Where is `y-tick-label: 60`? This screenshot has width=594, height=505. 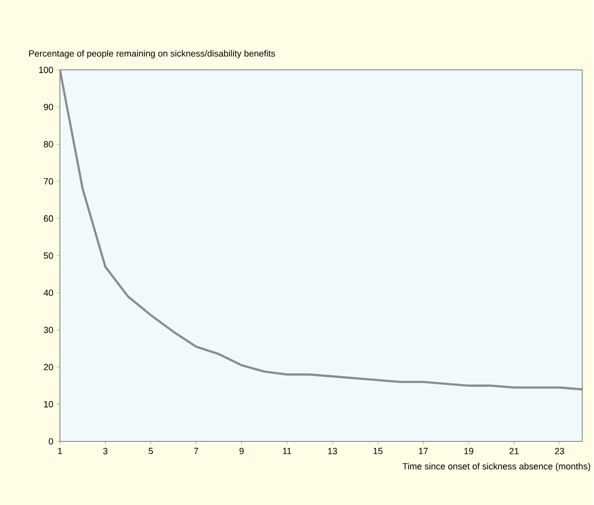 y-tick-label: 60 is located at coordinates (49, 218).